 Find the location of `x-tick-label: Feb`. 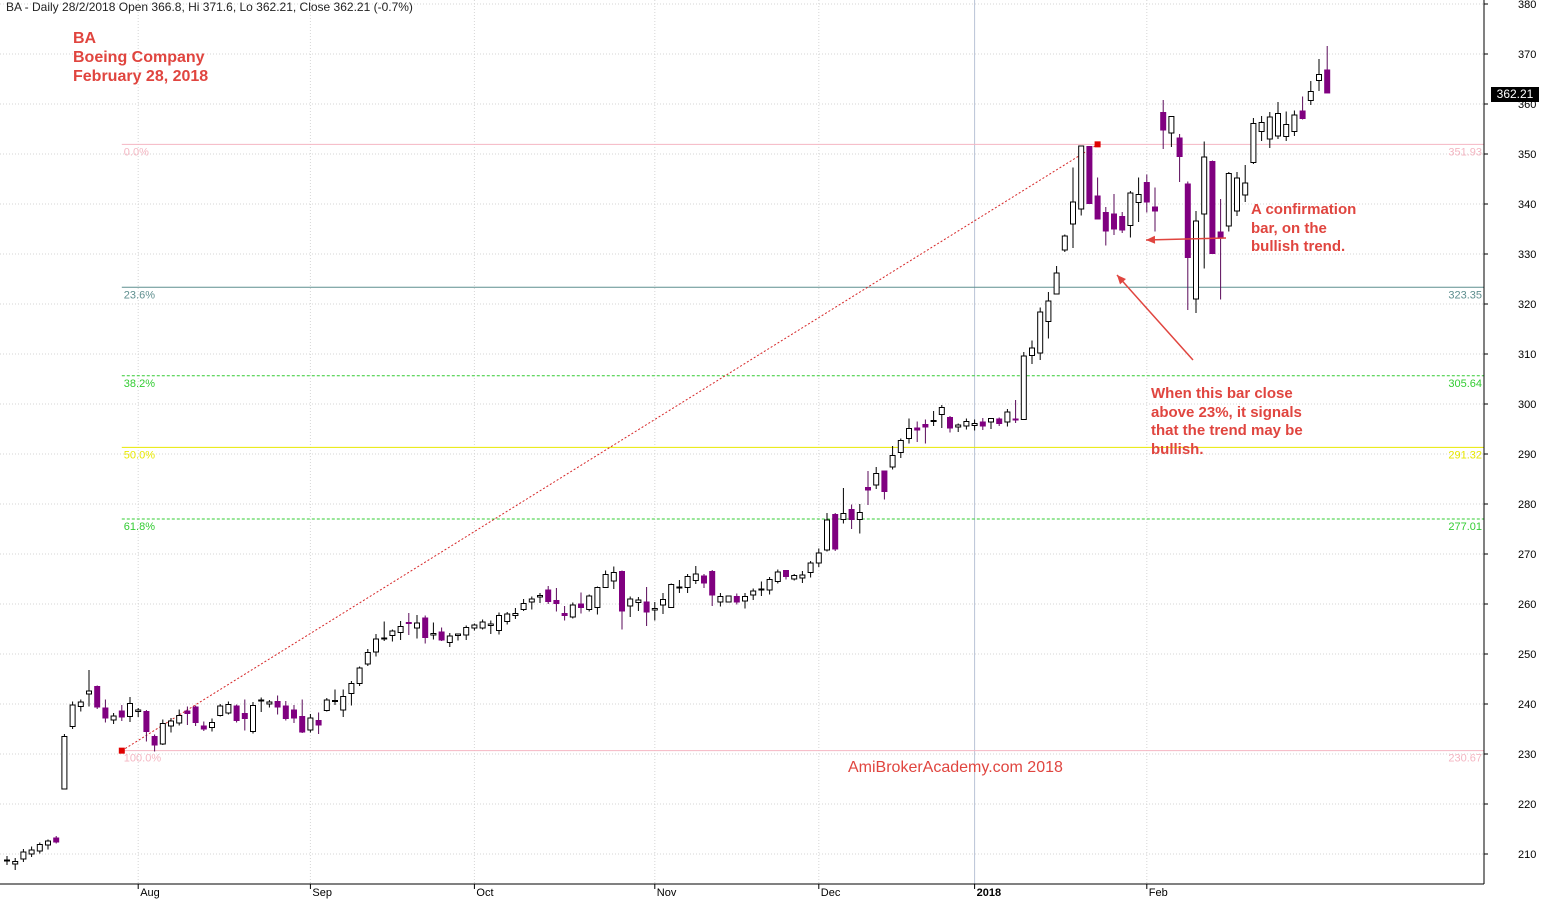

x-tick-label: Feb is located at coordinates (1158, 893).